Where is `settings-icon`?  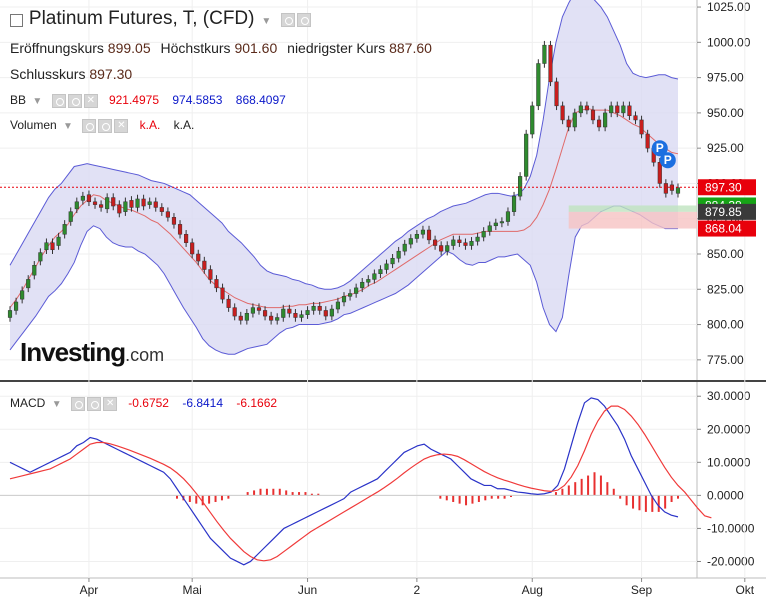 settings-icon is located at coordinates (304, 20).